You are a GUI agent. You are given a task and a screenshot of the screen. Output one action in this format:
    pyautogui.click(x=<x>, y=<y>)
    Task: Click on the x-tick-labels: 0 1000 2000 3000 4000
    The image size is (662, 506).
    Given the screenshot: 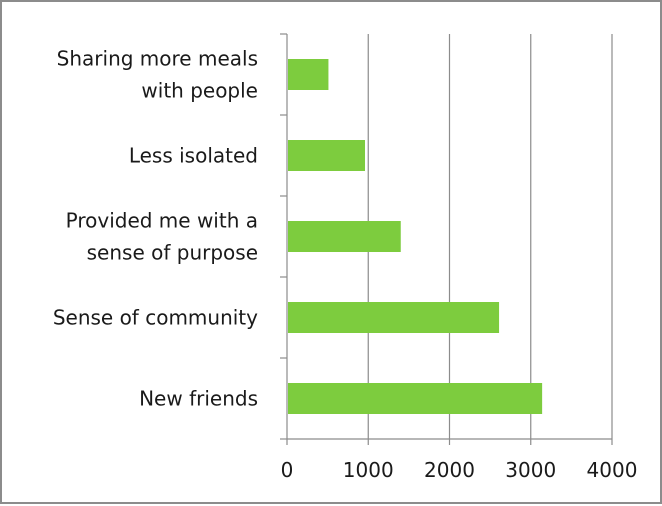 What is the action you would take?
    pyautogui.click(x=459, y=470)
    